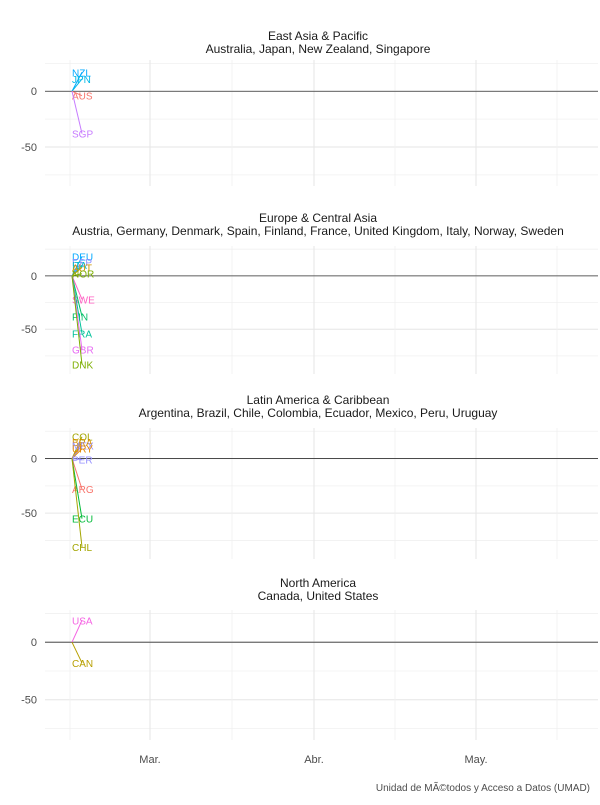 This screenshot has width=600, height=805. What do you see at coordinates (82, 334) in the screenshot?
I see `series-label: FRA` at bounding box center [82, 334].